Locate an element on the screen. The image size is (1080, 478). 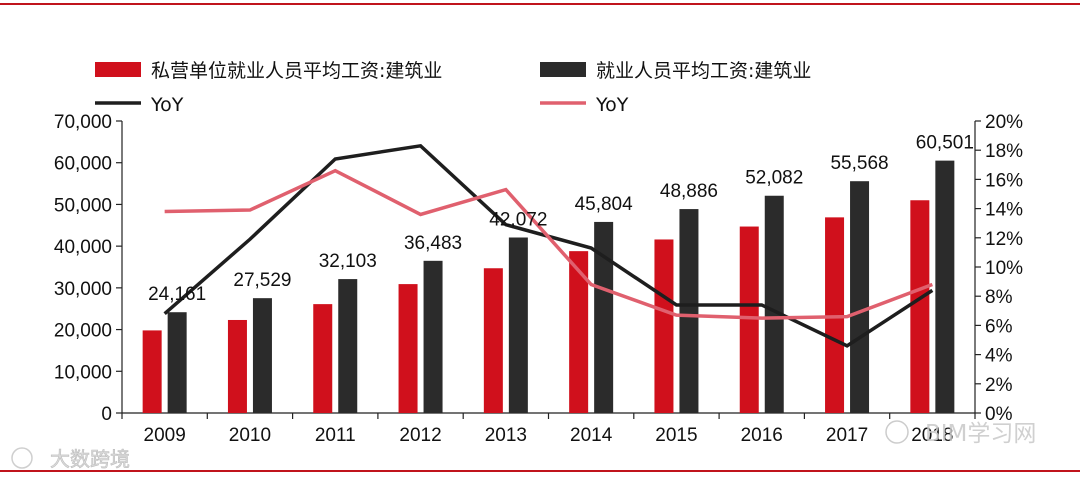
y-left-tick-label: 10,000 is located at coordinates (83, 372).